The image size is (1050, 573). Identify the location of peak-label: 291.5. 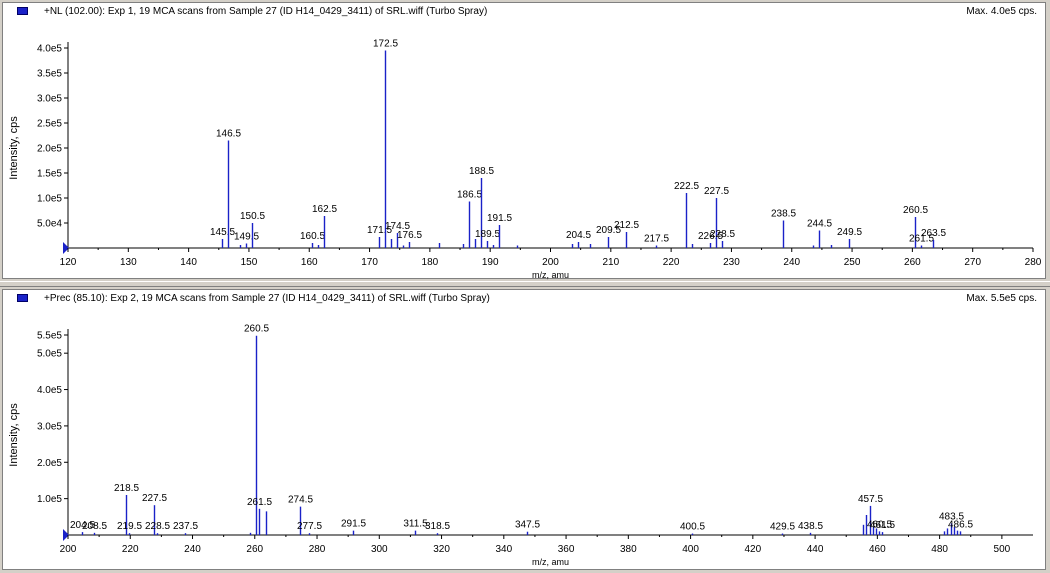
(353, 524).